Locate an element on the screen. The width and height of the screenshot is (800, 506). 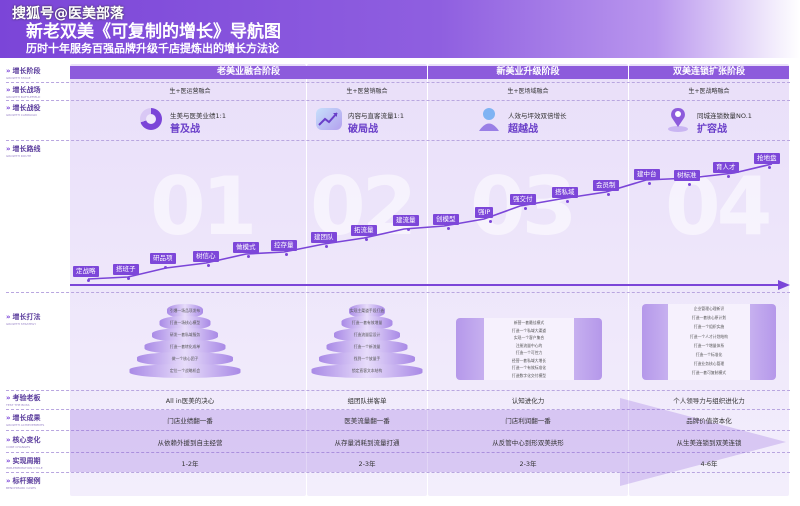
test-boss-1: All in医美的决心 is located at coordinates (190, 401).